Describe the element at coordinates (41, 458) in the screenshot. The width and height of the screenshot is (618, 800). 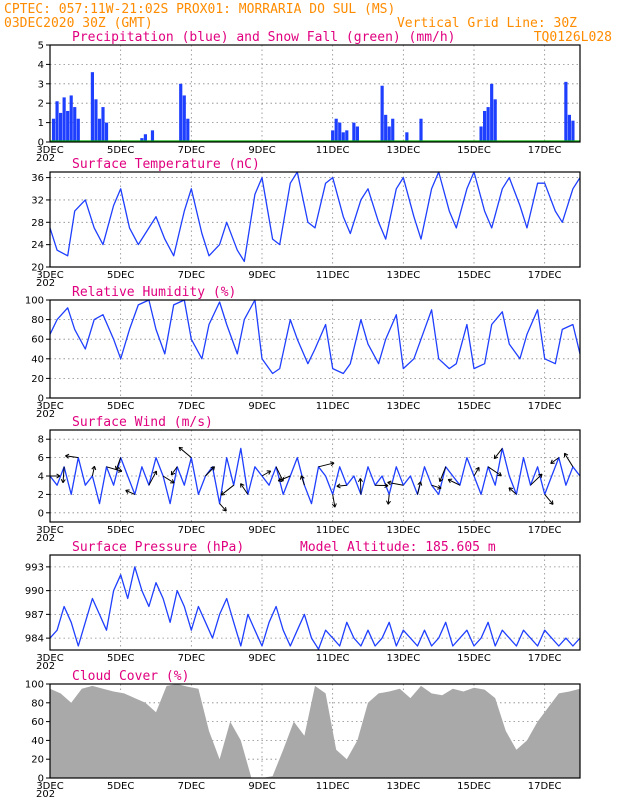
I see `y-tick-label: 6` at that location.